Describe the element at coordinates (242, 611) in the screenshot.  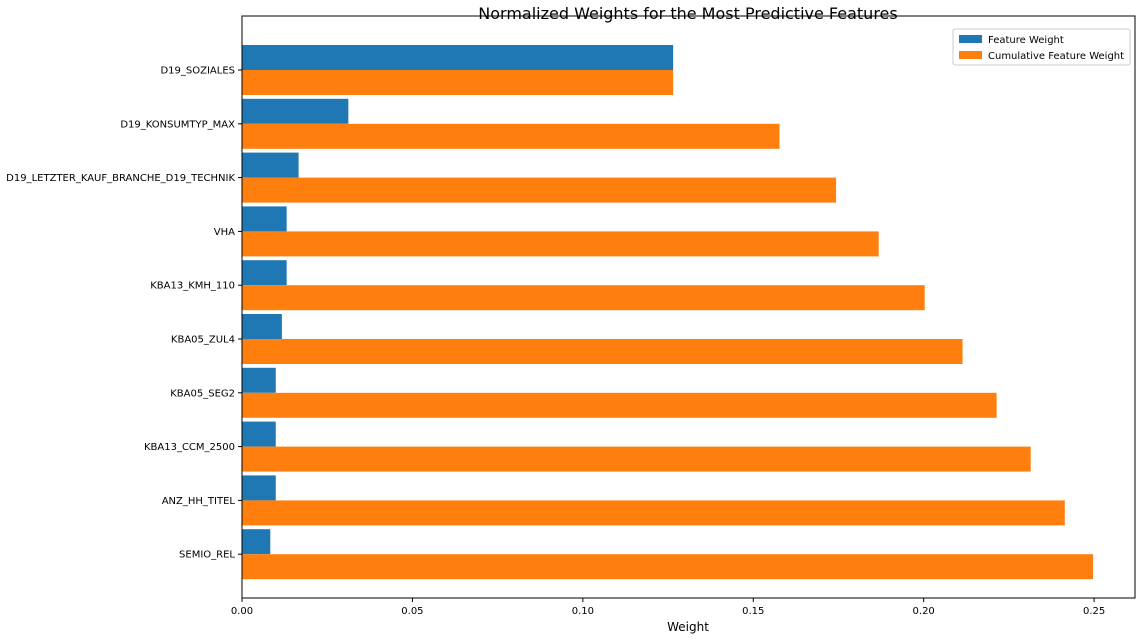
I see `x-tick-label: 0.00` at that location.